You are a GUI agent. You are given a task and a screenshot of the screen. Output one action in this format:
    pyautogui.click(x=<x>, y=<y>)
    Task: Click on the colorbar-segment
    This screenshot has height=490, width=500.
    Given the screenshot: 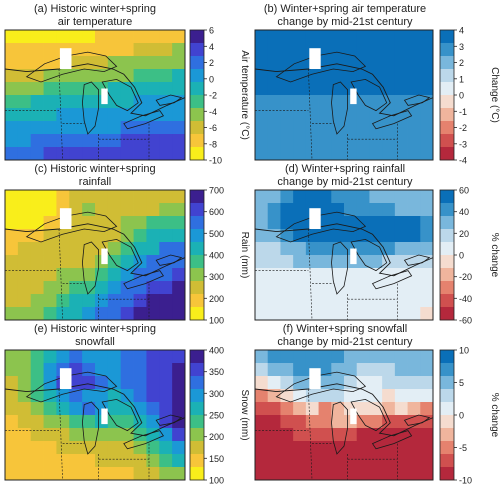 What is the action you would take?
    pyautogui.click(x=197, y=314)
    